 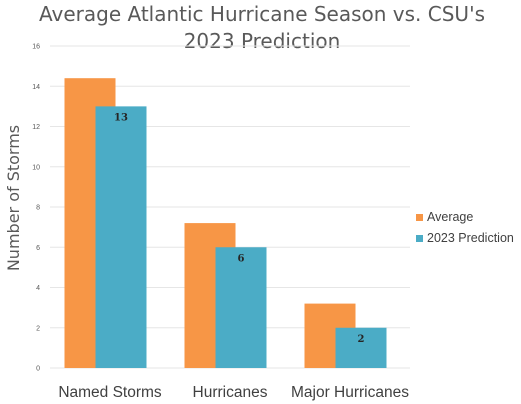 I want to click on y-tick-label: 0, so click(x=38, y=369).